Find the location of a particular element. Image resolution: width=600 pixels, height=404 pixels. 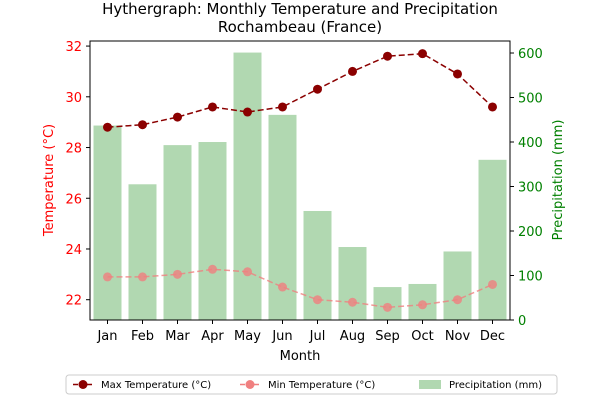

legend-precip-swatch is located at coordinates (430, 384).